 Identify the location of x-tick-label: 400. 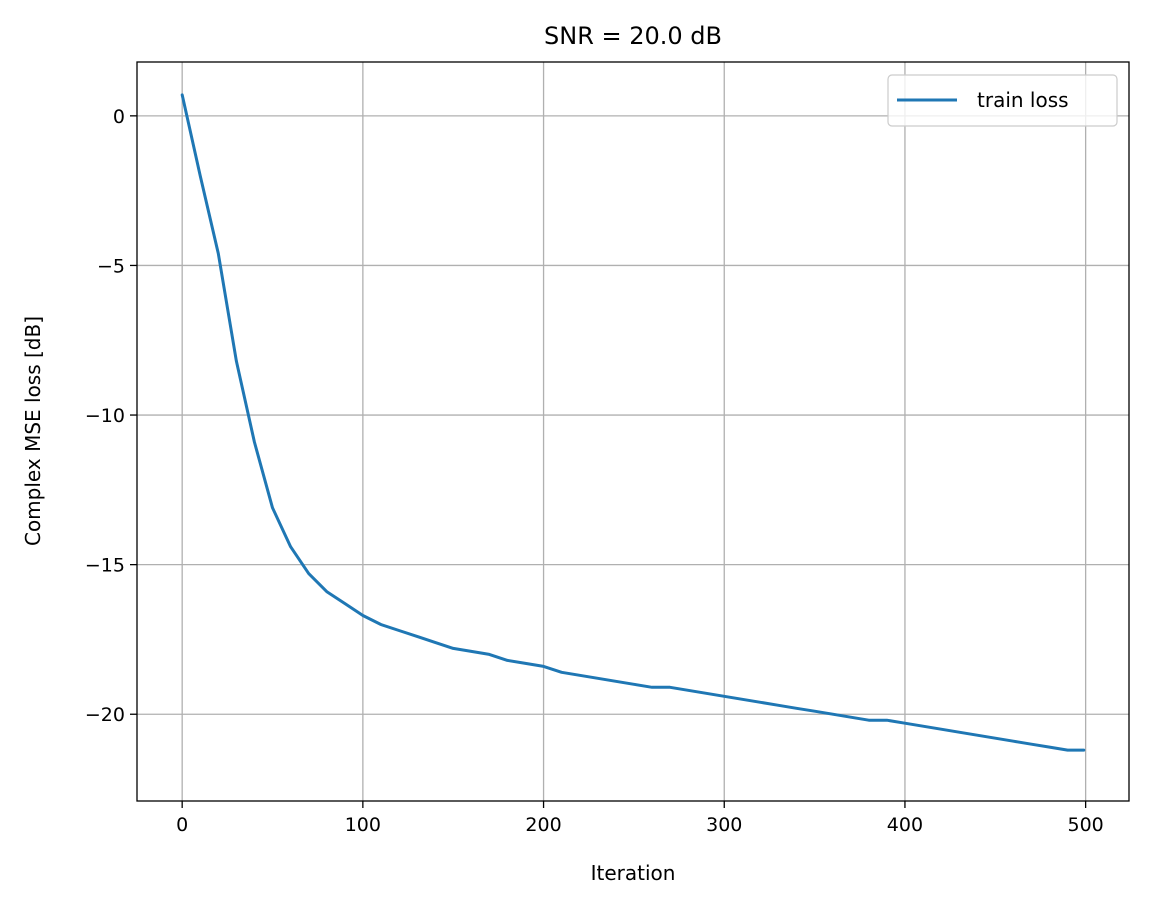
(905, 825).